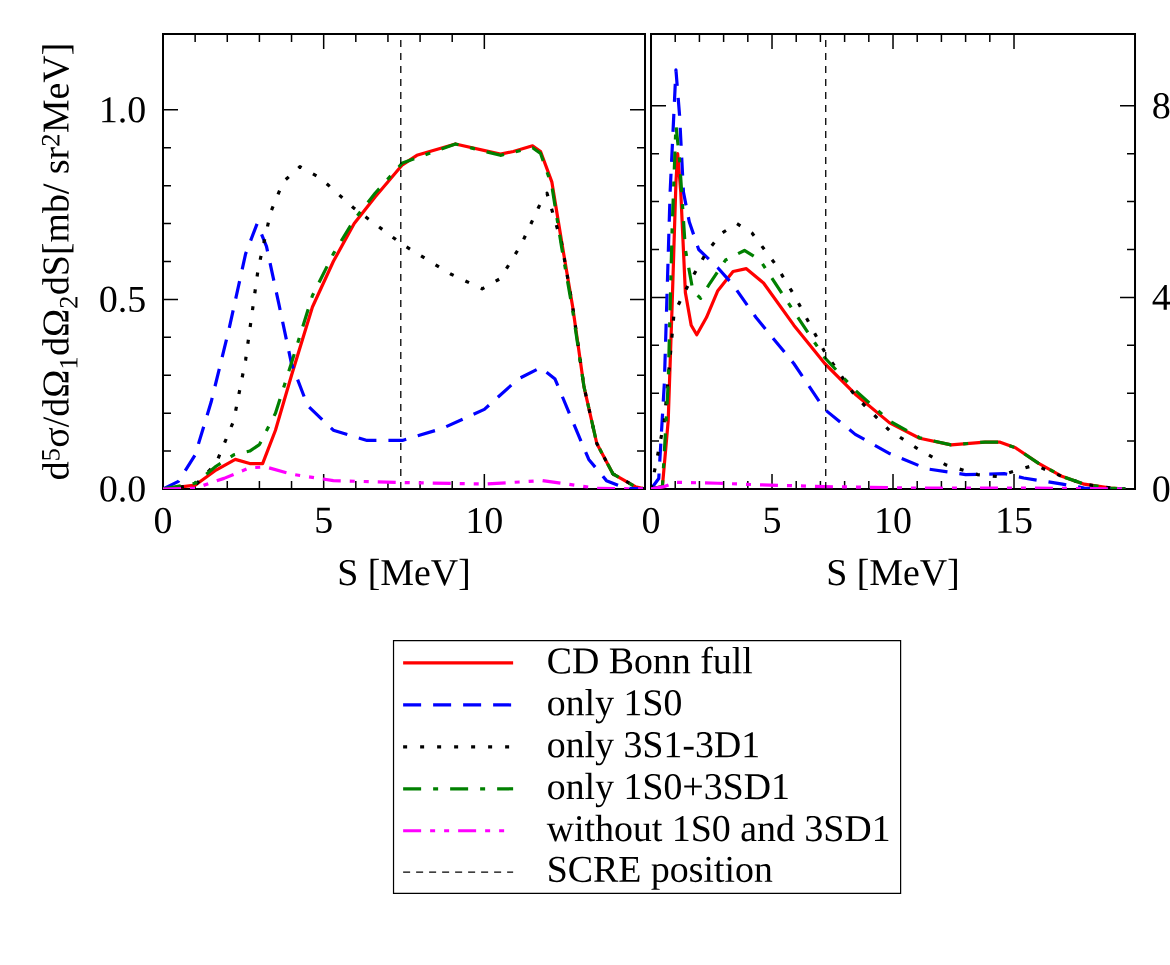  I want to click on y-tick-label: 0.0, so click(122, 489).